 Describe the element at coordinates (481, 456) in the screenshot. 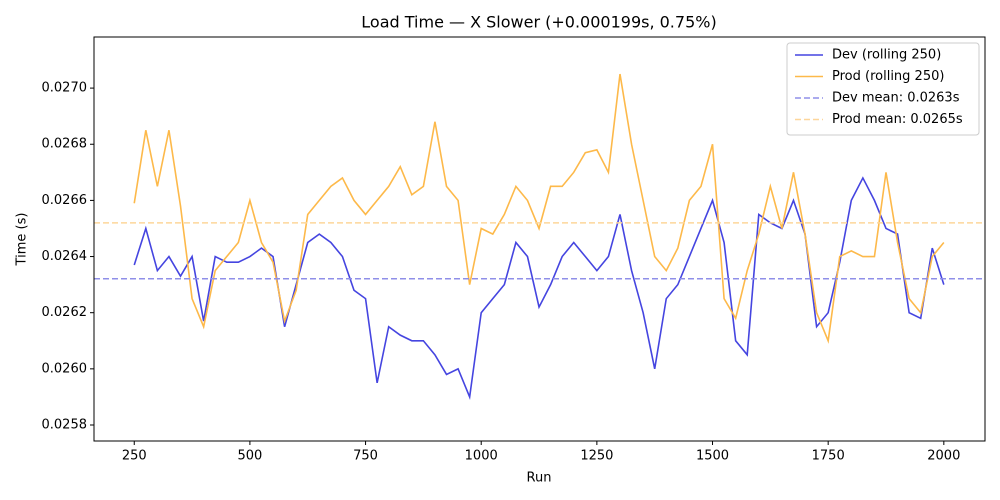

I see `x-tick-label: 1000` at that location.